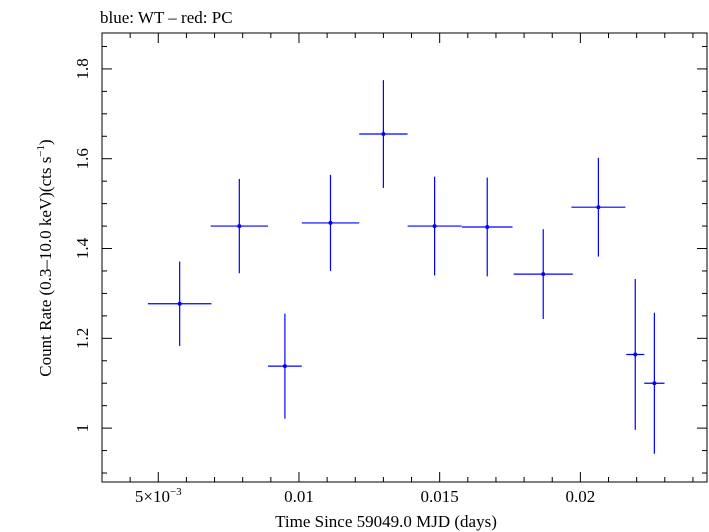 This screenshot has height=532, width=709. Describe the element at coordinates (82, 338) in the screenshot. I see `y-tick-label-1: 1.2` at that location.